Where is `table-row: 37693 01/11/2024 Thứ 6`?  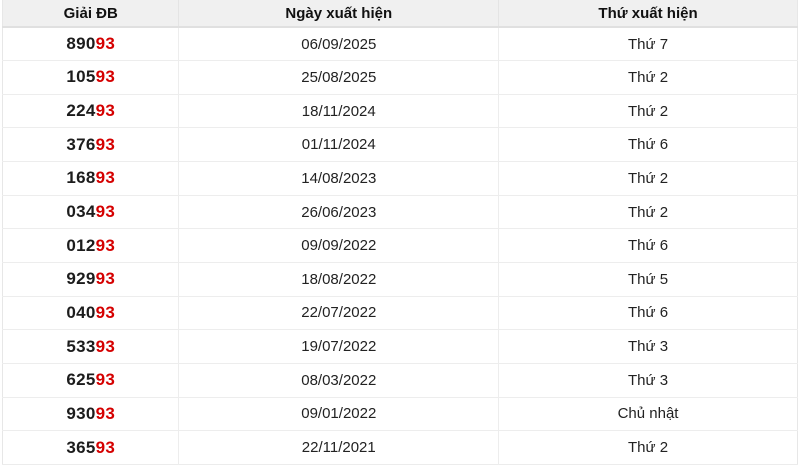 table-row: 37693 01/11/2024 Thứ 6 is located at coordinates (400, 144).